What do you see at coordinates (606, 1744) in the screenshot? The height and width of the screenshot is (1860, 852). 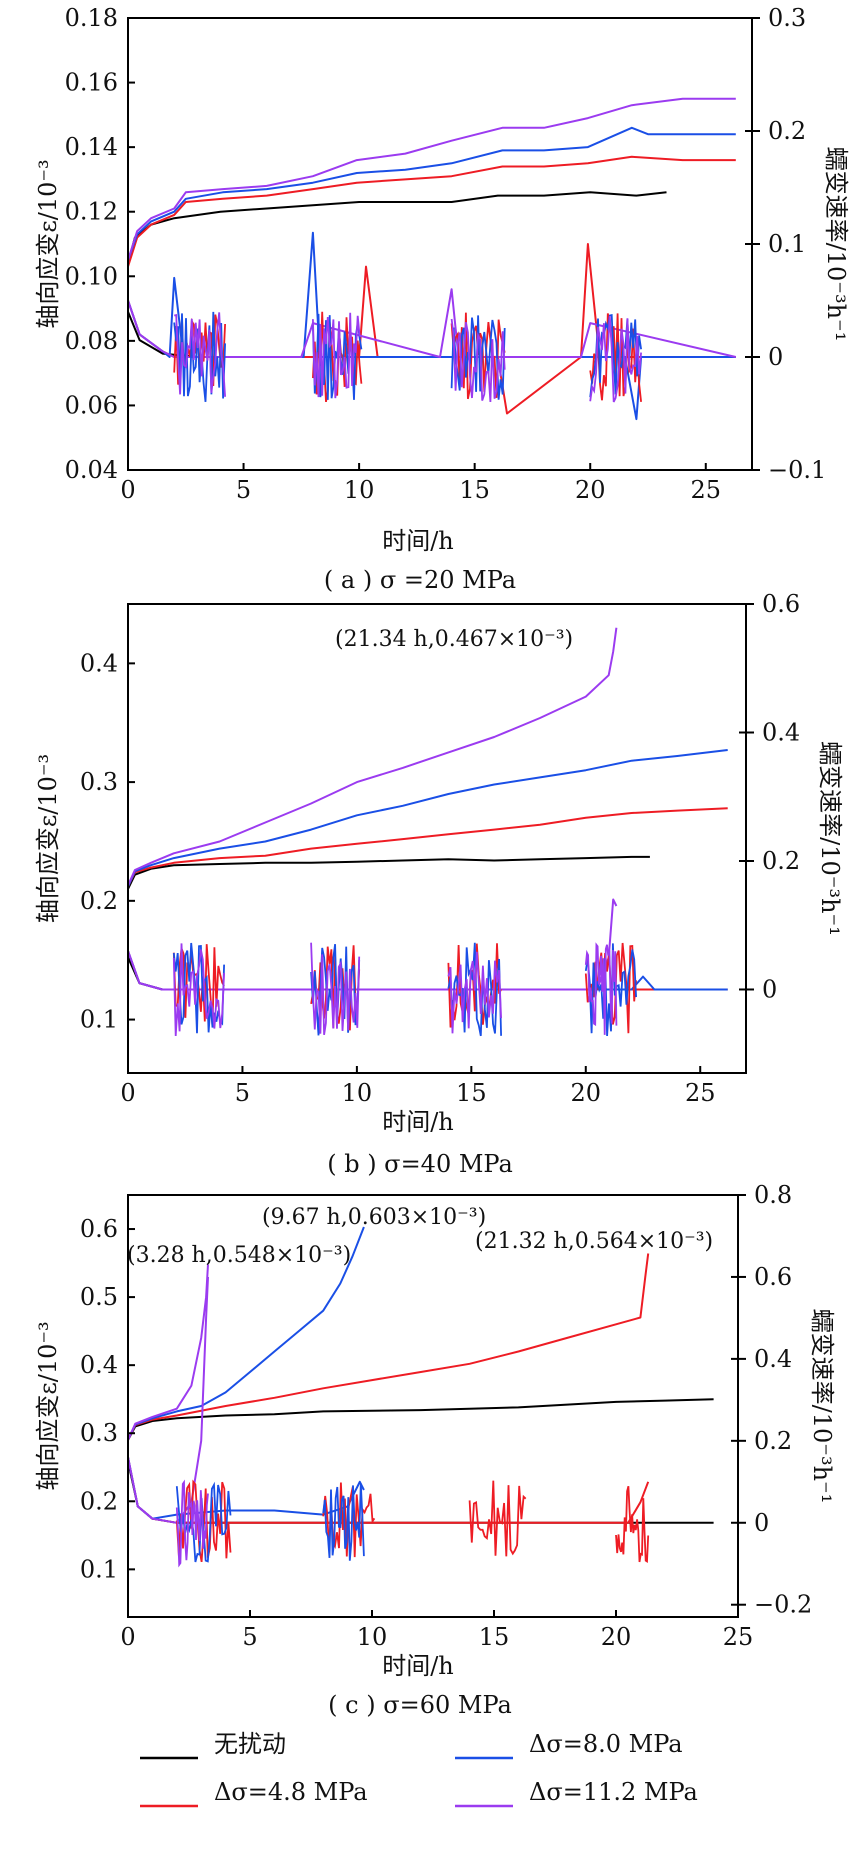 I see `legend-label: Δσ=8.0 MPa` at bounding box center [606, 1744].